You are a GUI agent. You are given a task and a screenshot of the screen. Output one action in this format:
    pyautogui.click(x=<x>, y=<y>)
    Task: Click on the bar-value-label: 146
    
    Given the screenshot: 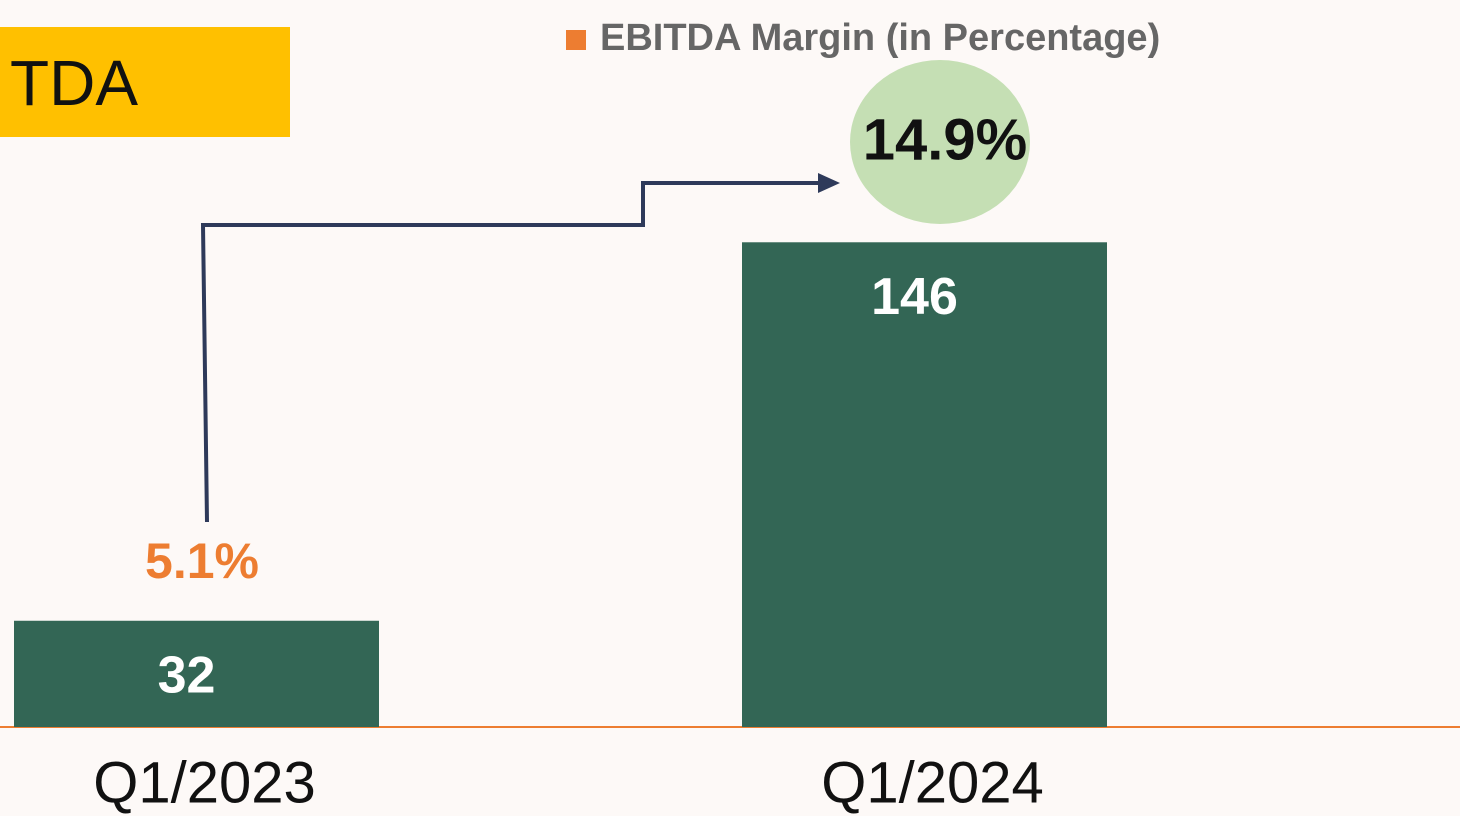 What is the action you would take?
    pyautogui.click(x=914, y=297)
    